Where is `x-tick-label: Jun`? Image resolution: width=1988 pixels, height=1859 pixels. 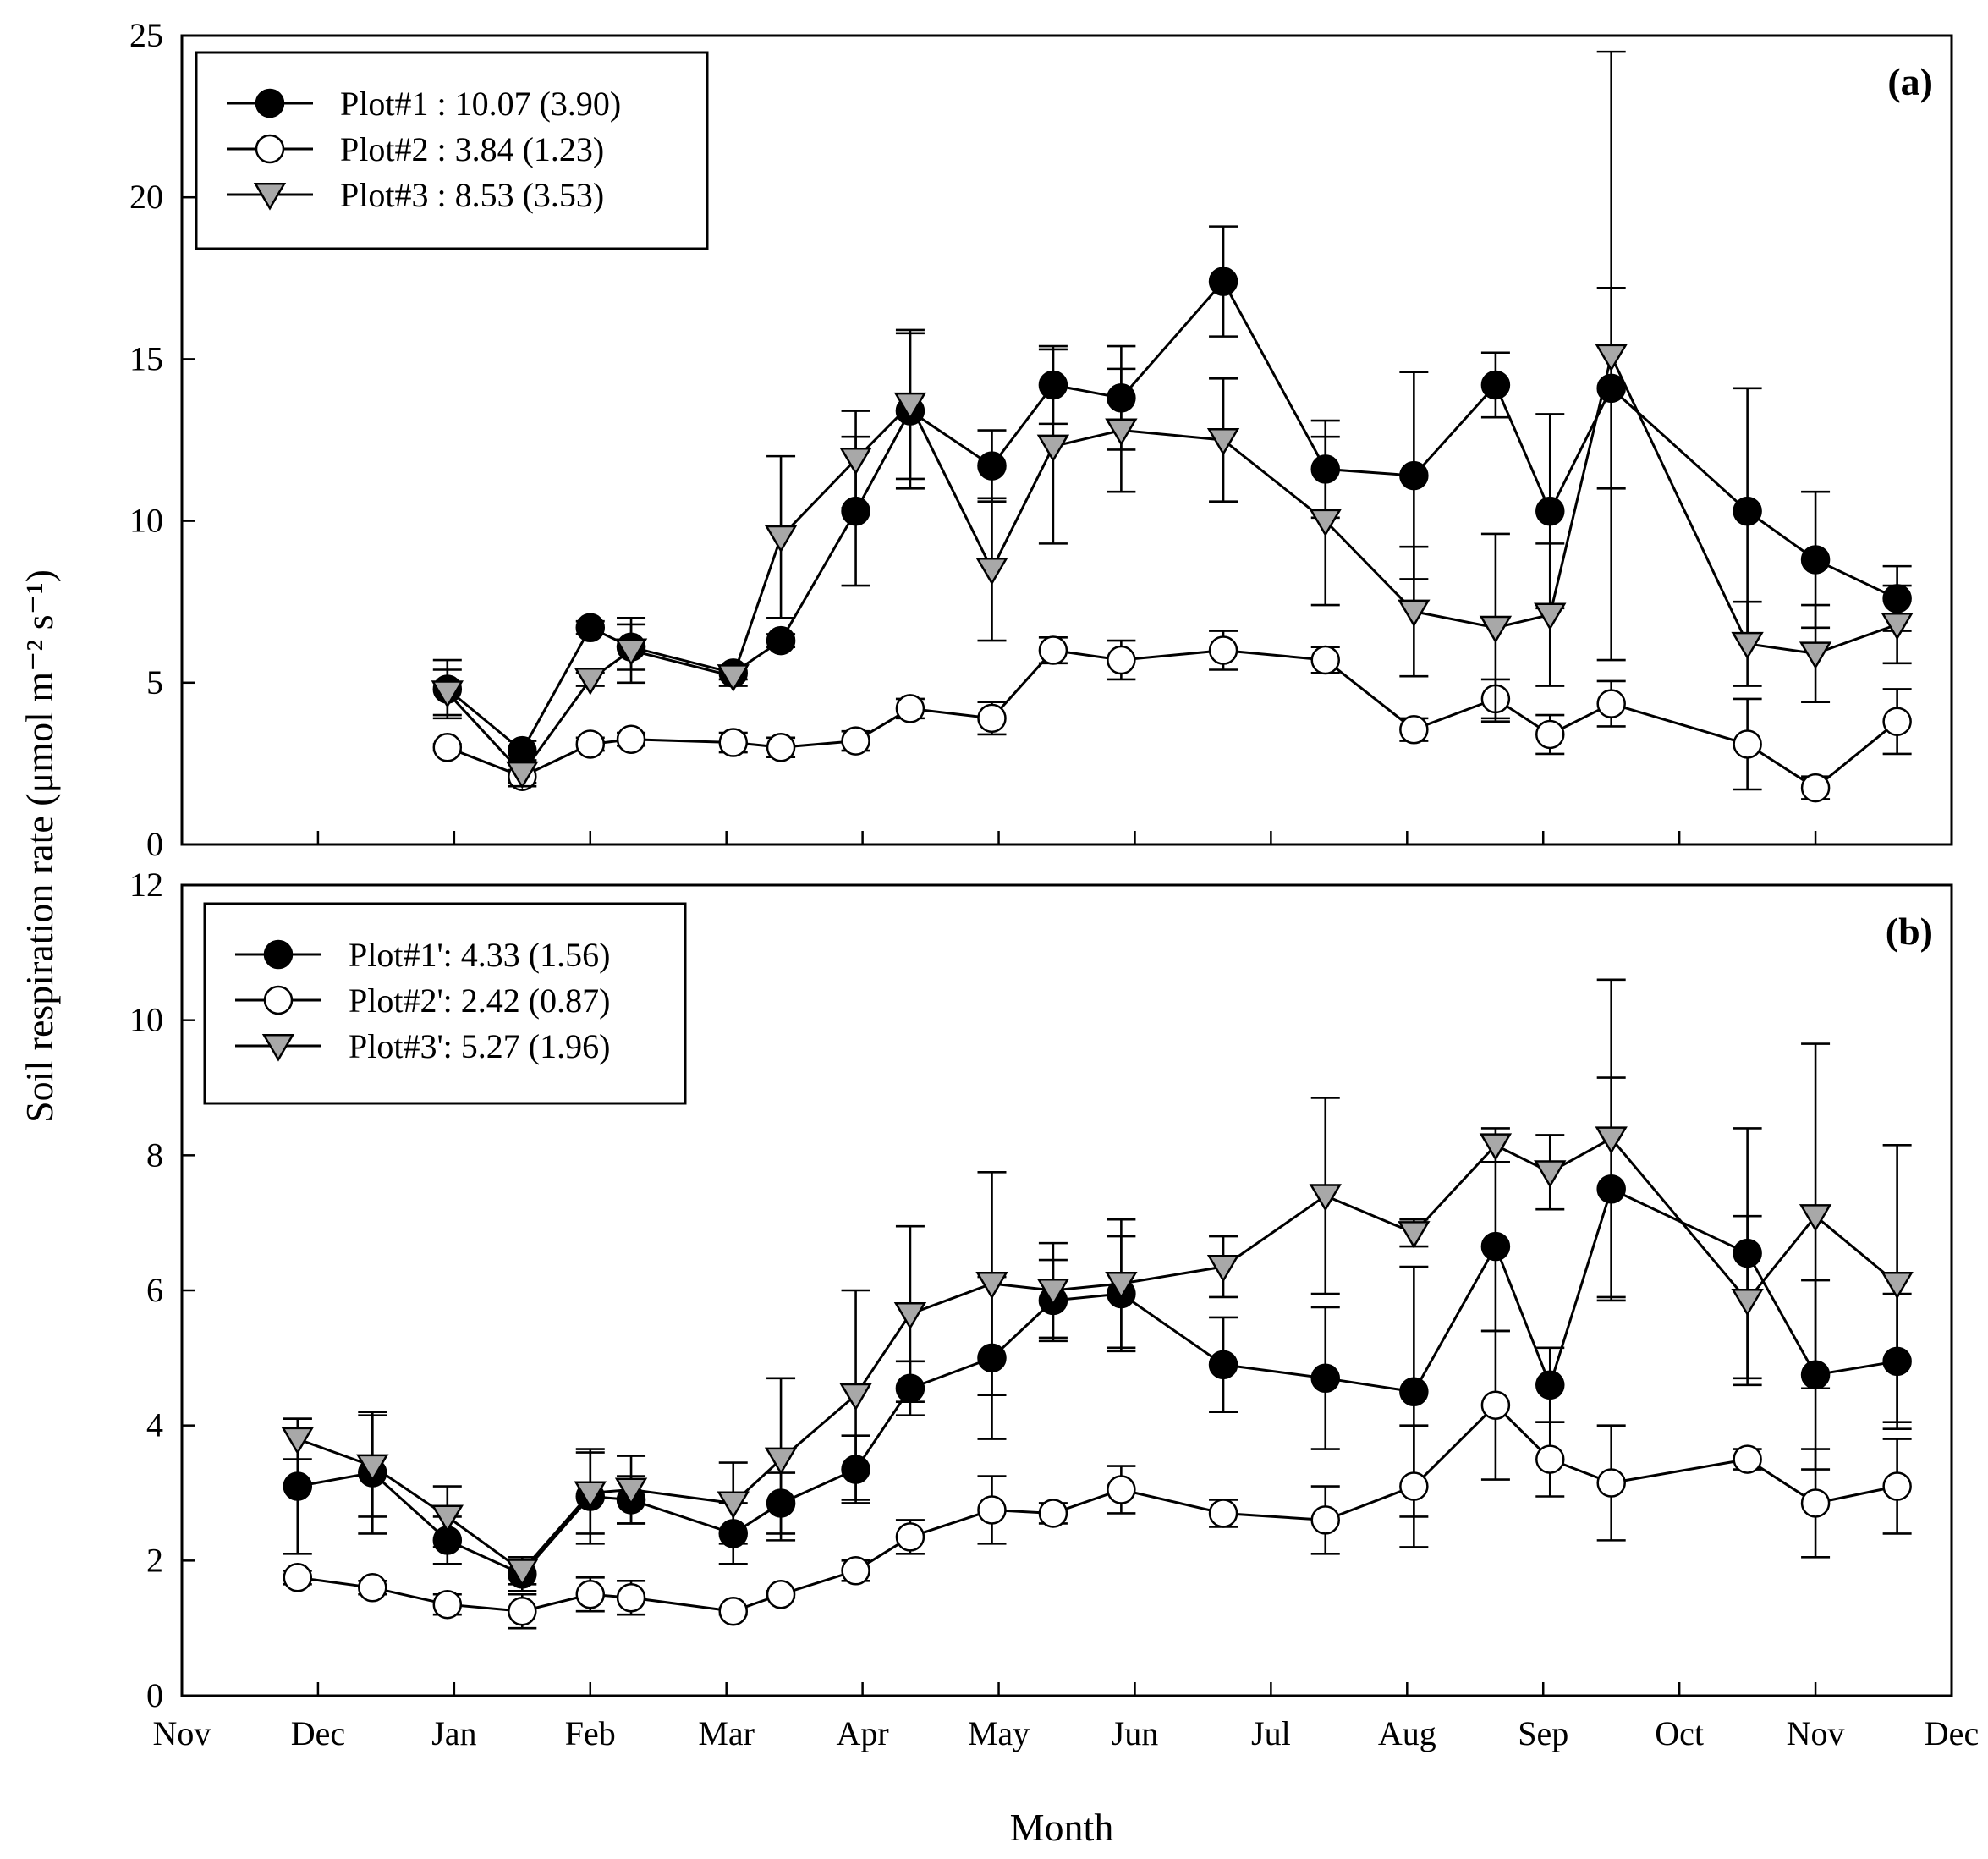
x-tick-label: Jun is located at coordinates (1135, 1733).